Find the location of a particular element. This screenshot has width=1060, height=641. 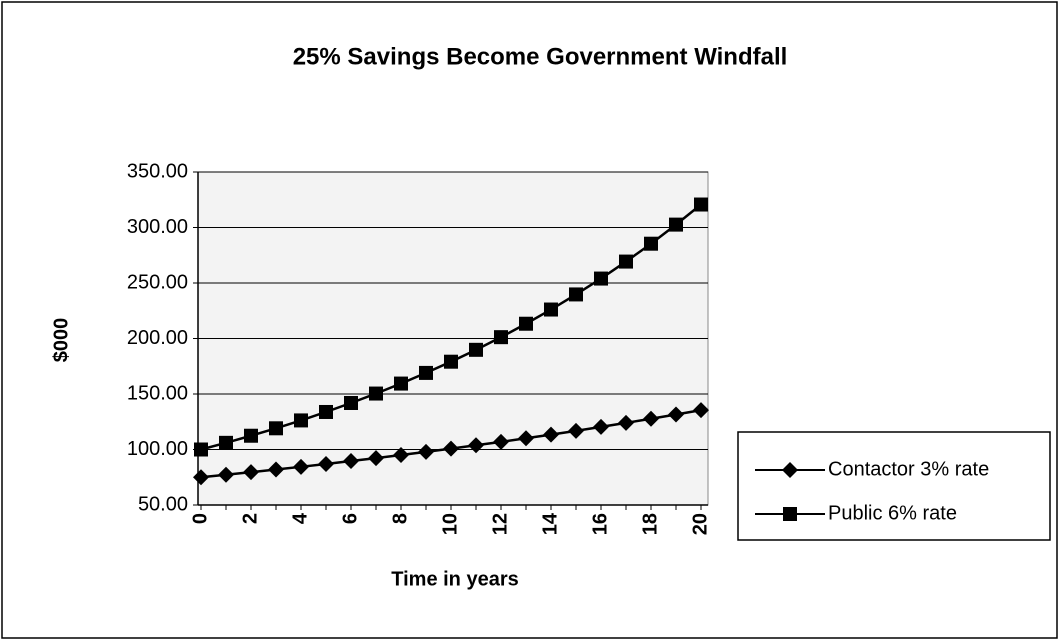

y-tick-label: 100.00 is located at coordinates (157, 449).